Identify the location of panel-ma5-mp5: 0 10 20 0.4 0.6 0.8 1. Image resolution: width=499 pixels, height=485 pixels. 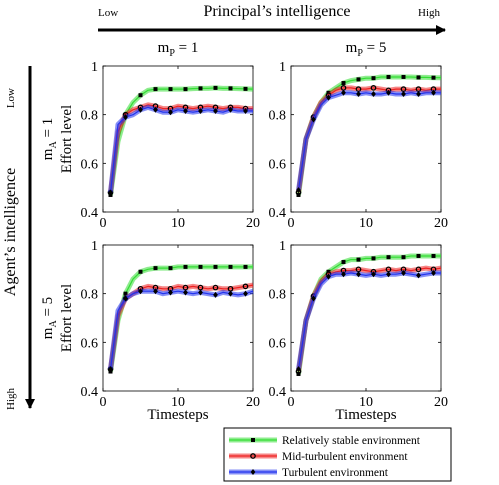
(359, 324).